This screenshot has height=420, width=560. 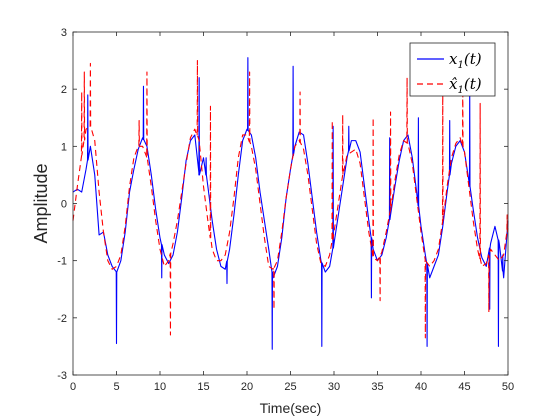 What do you see at coordinates (62, 262) in the screenshot?
I see `y-tick-label: -1` at bounding box center [62, 262].